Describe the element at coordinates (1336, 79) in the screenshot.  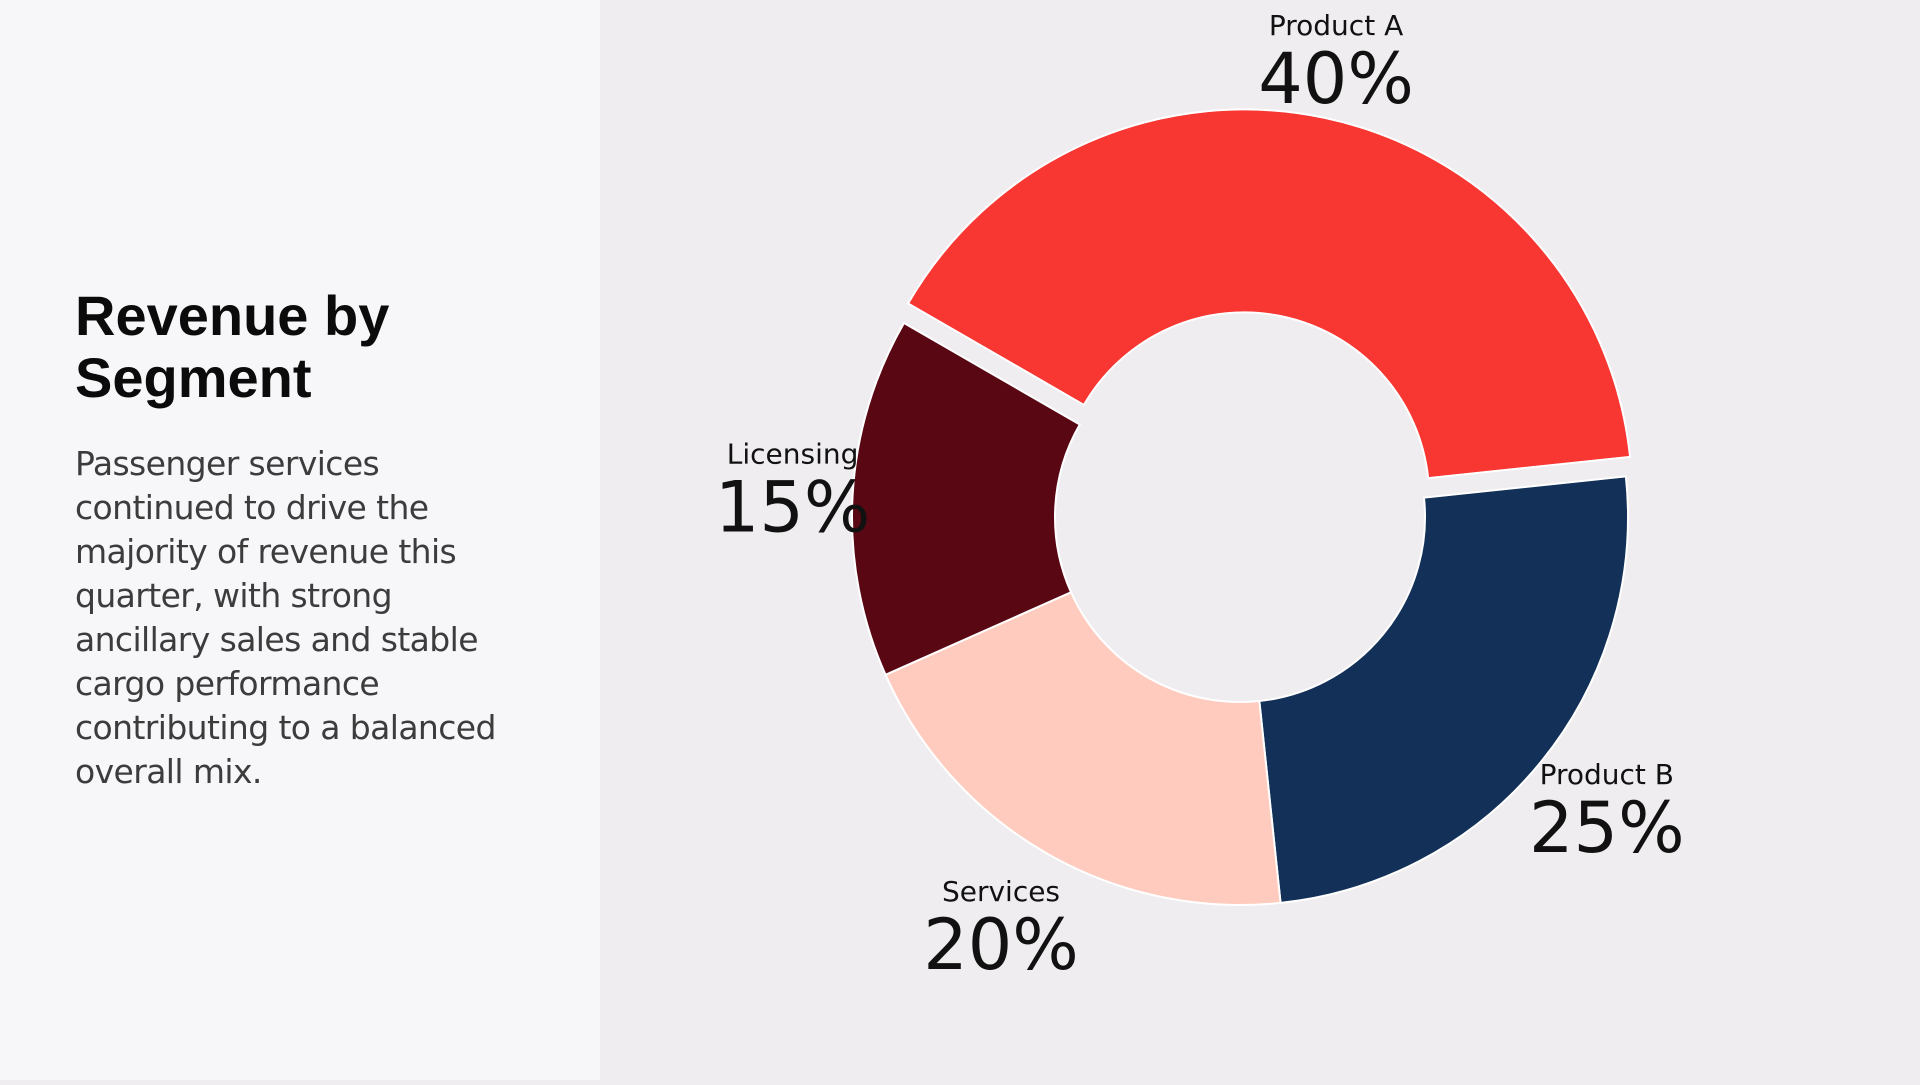
I see `label-value-product-a: 40%` at that location.